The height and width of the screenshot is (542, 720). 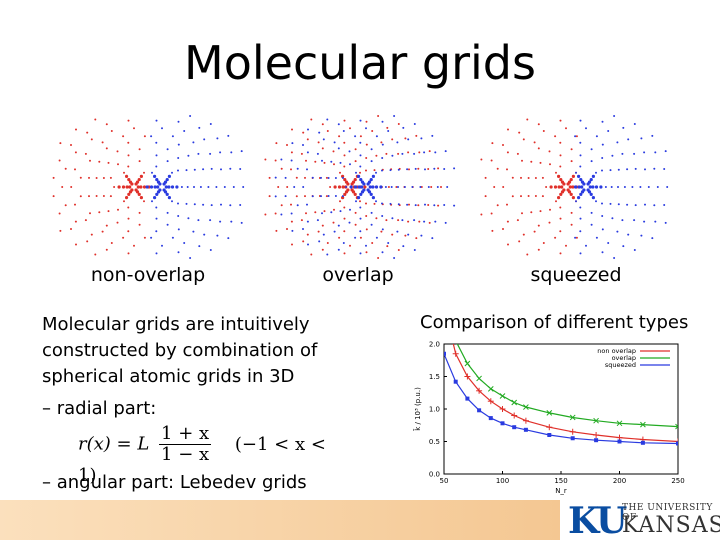 What do you see at coordinates (185, 454) in the screenshot?
I see `formula-denominator: 1 − x` at bounding box center [185, 454].